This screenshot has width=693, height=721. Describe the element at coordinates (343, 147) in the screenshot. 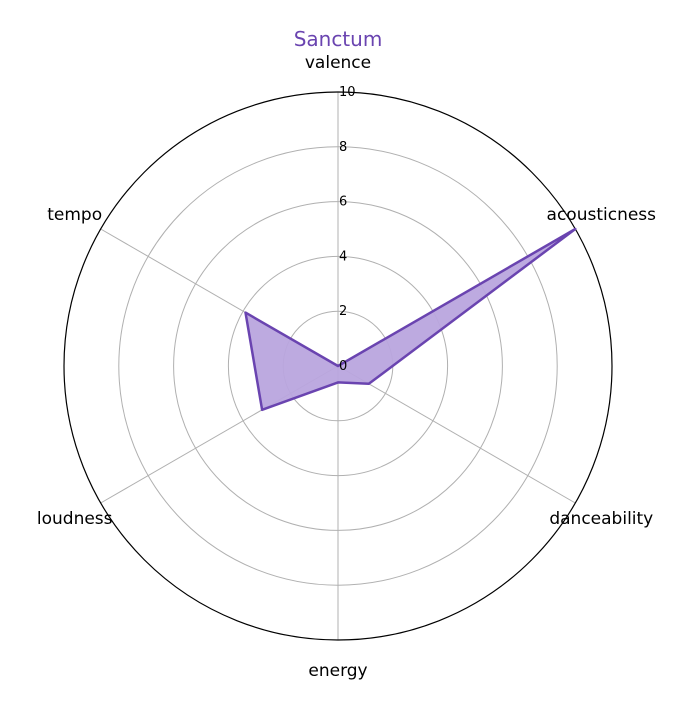

I see `radial-tick-label: 8` at that location.